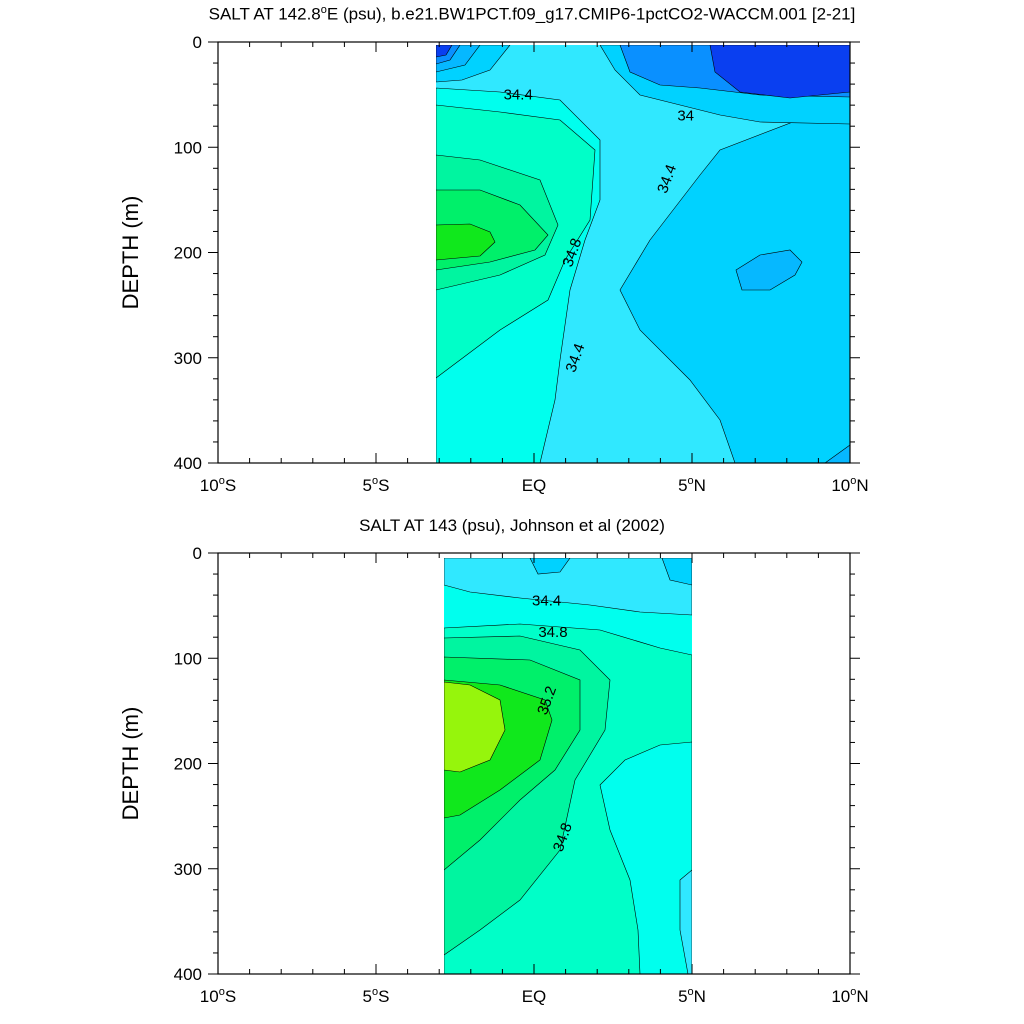 The height and width of the screenshot is (1024, 1024). I want to click on bottom-contour-label: 34.4, so click(546, 600).